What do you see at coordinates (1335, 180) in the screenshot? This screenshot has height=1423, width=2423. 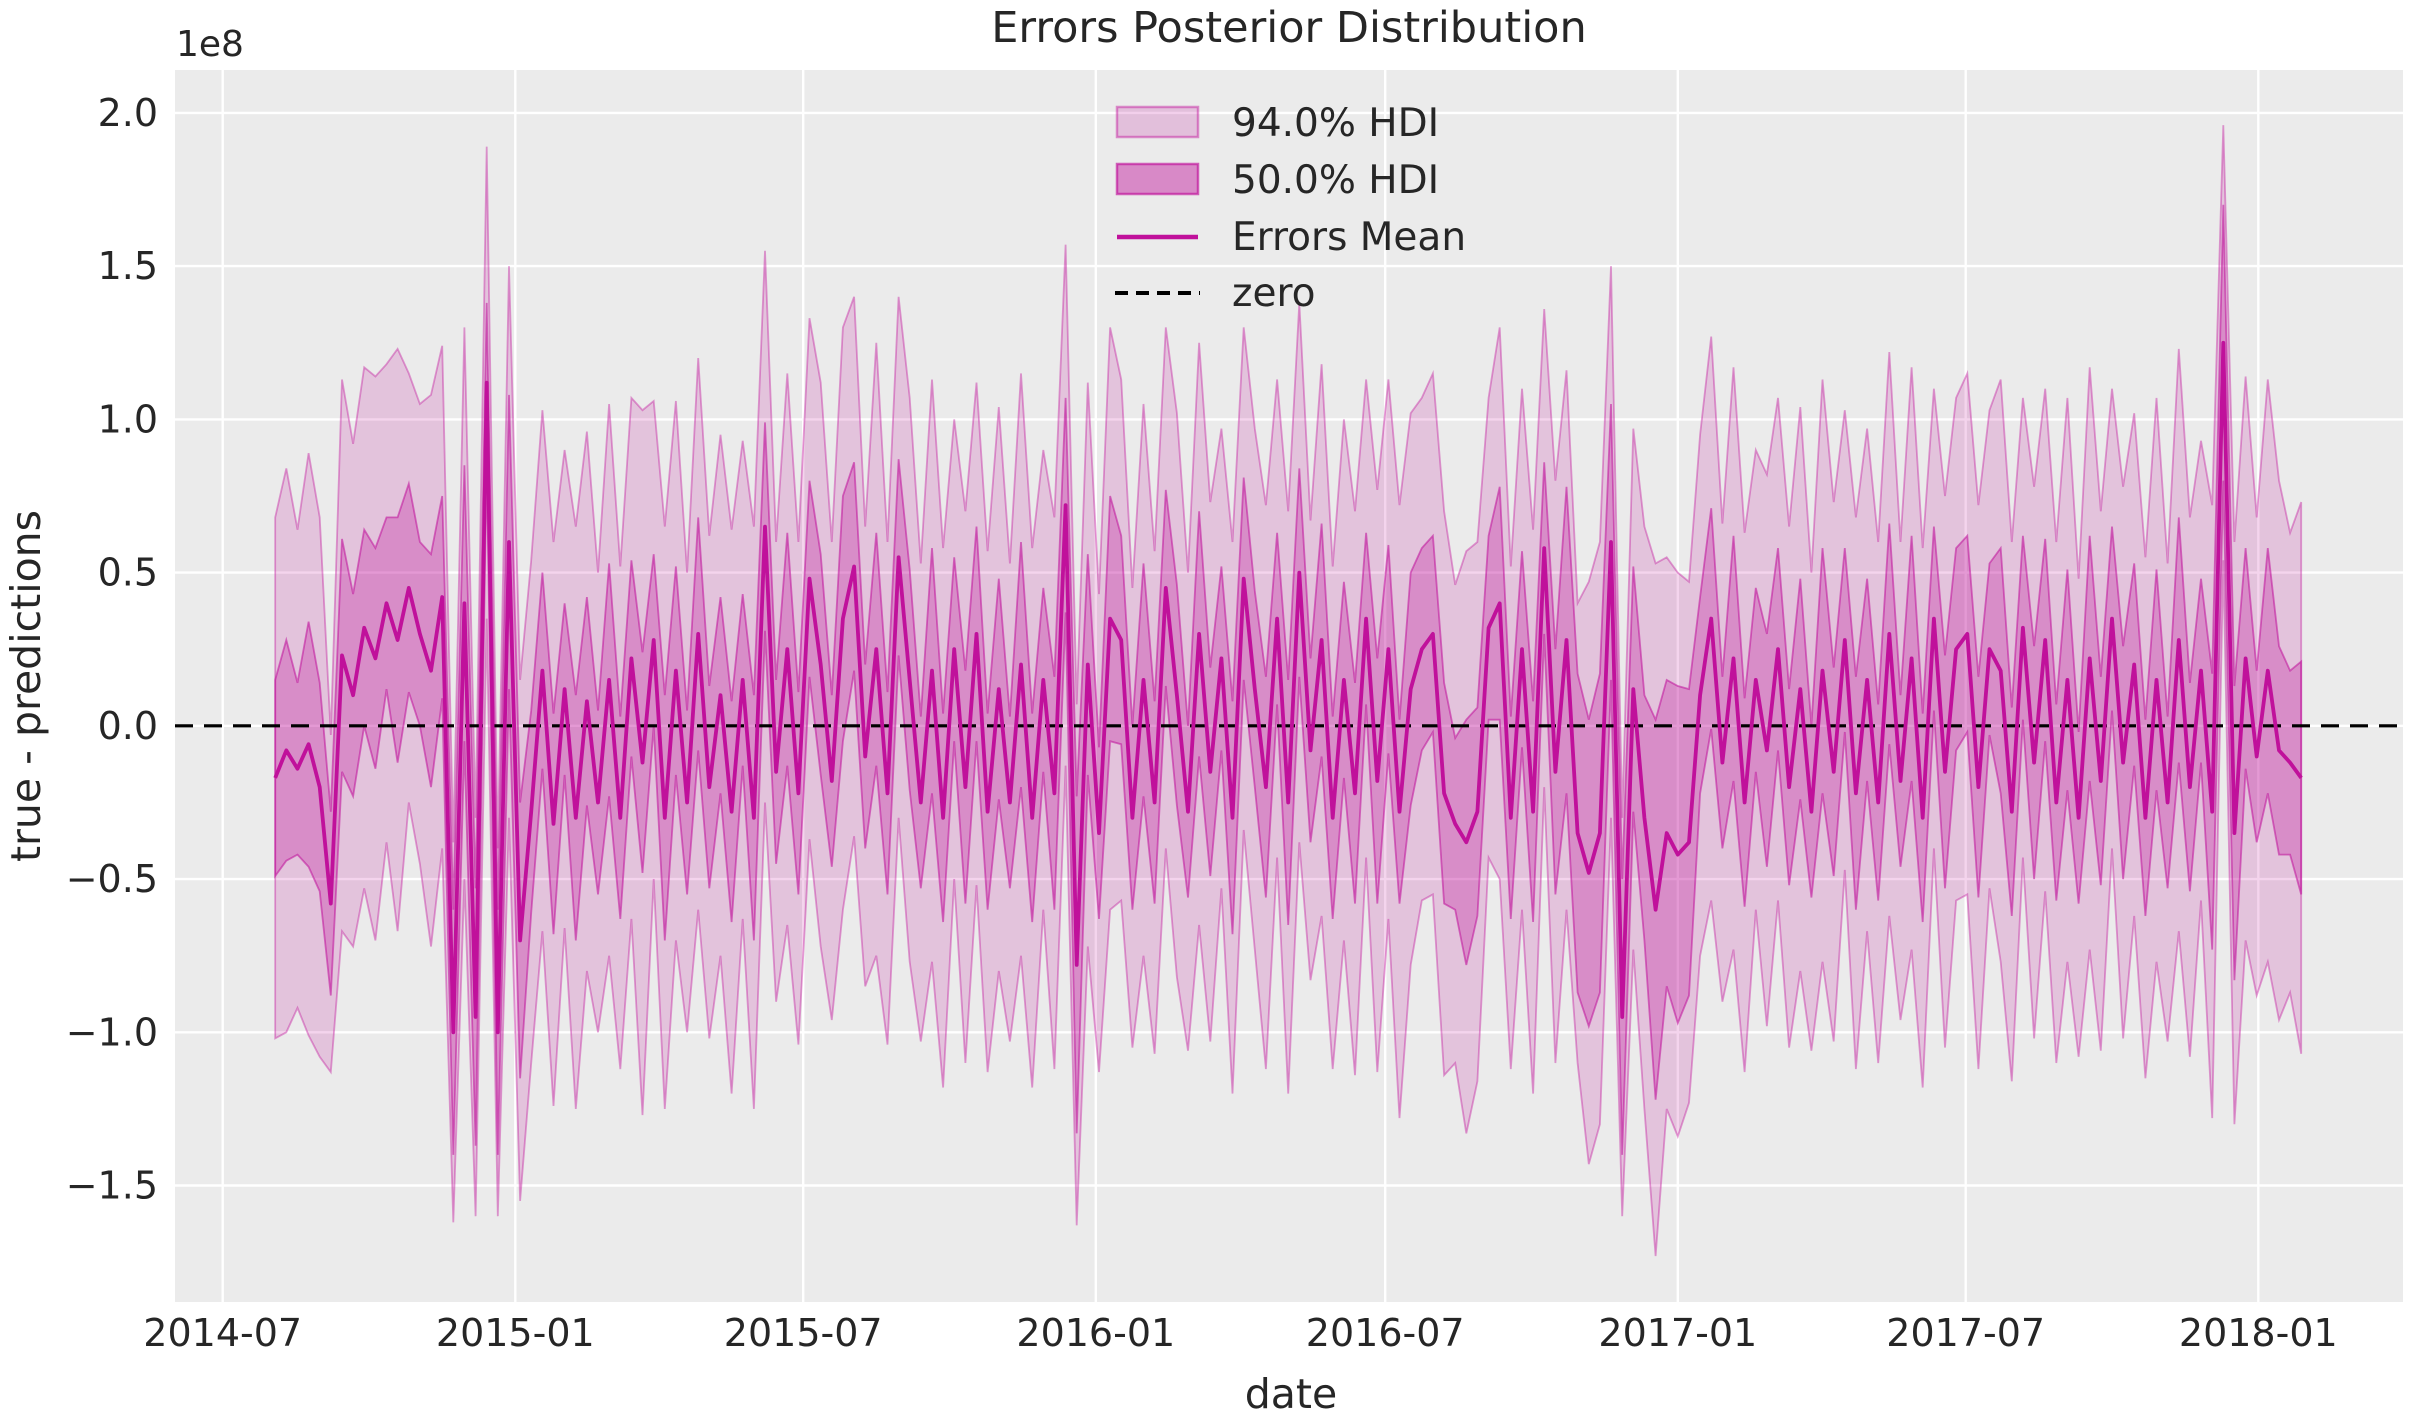 I see `legend-label: 50.0% HDI` at bounding box center [1335, 180].